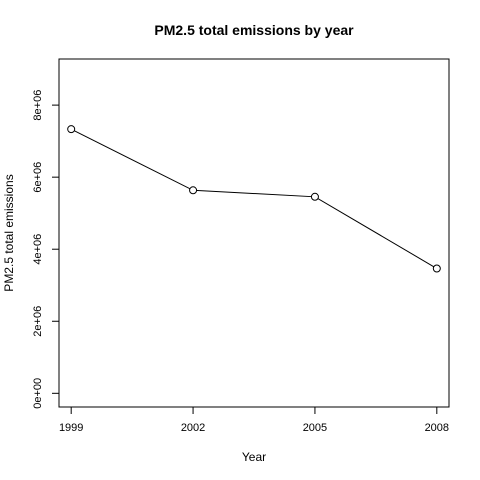 This screenshot has height=480, width=480. Describe the element at coordinates (315, 428) in the screenshot. I see `x-tick-label: 2005` at that location.